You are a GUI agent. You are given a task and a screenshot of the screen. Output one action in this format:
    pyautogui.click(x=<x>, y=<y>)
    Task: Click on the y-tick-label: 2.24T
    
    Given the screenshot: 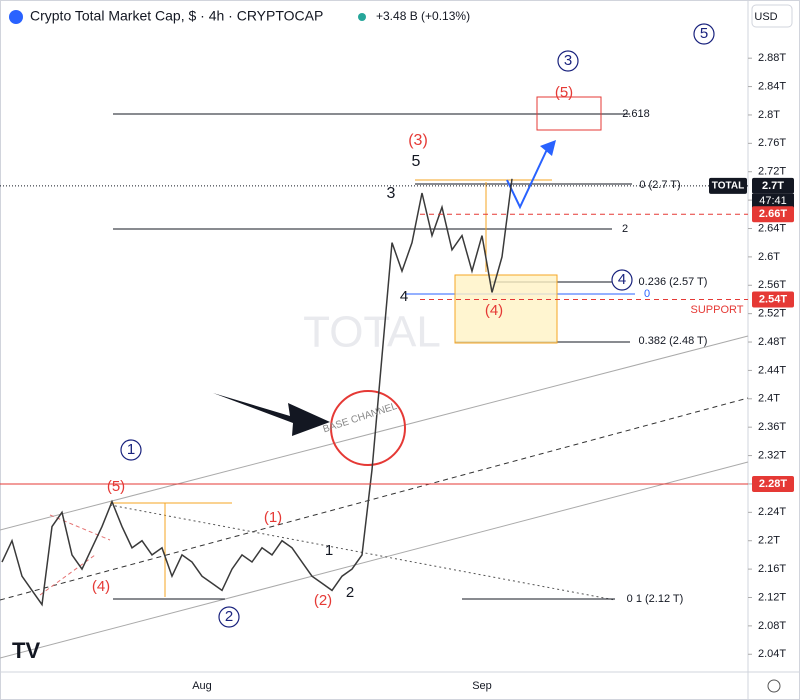 What is the action you would take?
    pyautogui.click(x=772, y=512)
    